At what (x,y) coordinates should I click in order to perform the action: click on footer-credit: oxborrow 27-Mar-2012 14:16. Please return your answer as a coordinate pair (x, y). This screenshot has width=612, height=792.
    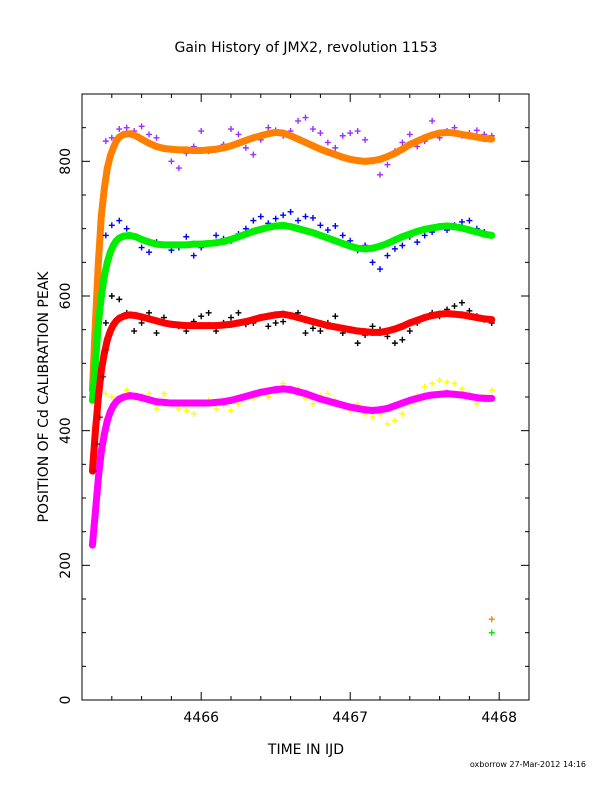
    Looking at the image, I should click on (528, 764).